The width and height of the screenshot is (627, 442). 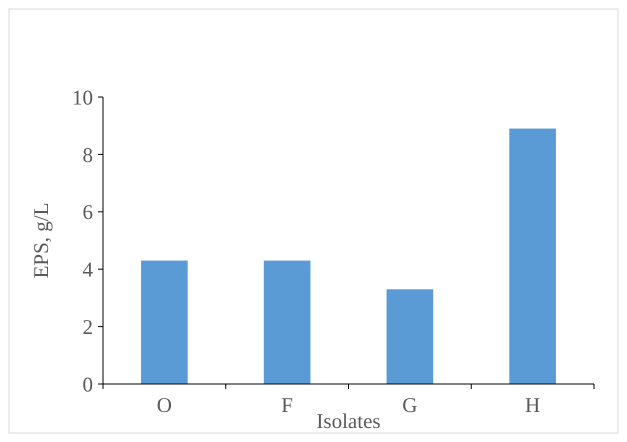 What do you see at coordinates (82, 97) in the screenshot?
I see `y-tick-label: 10` at bounding box center [82, 97].